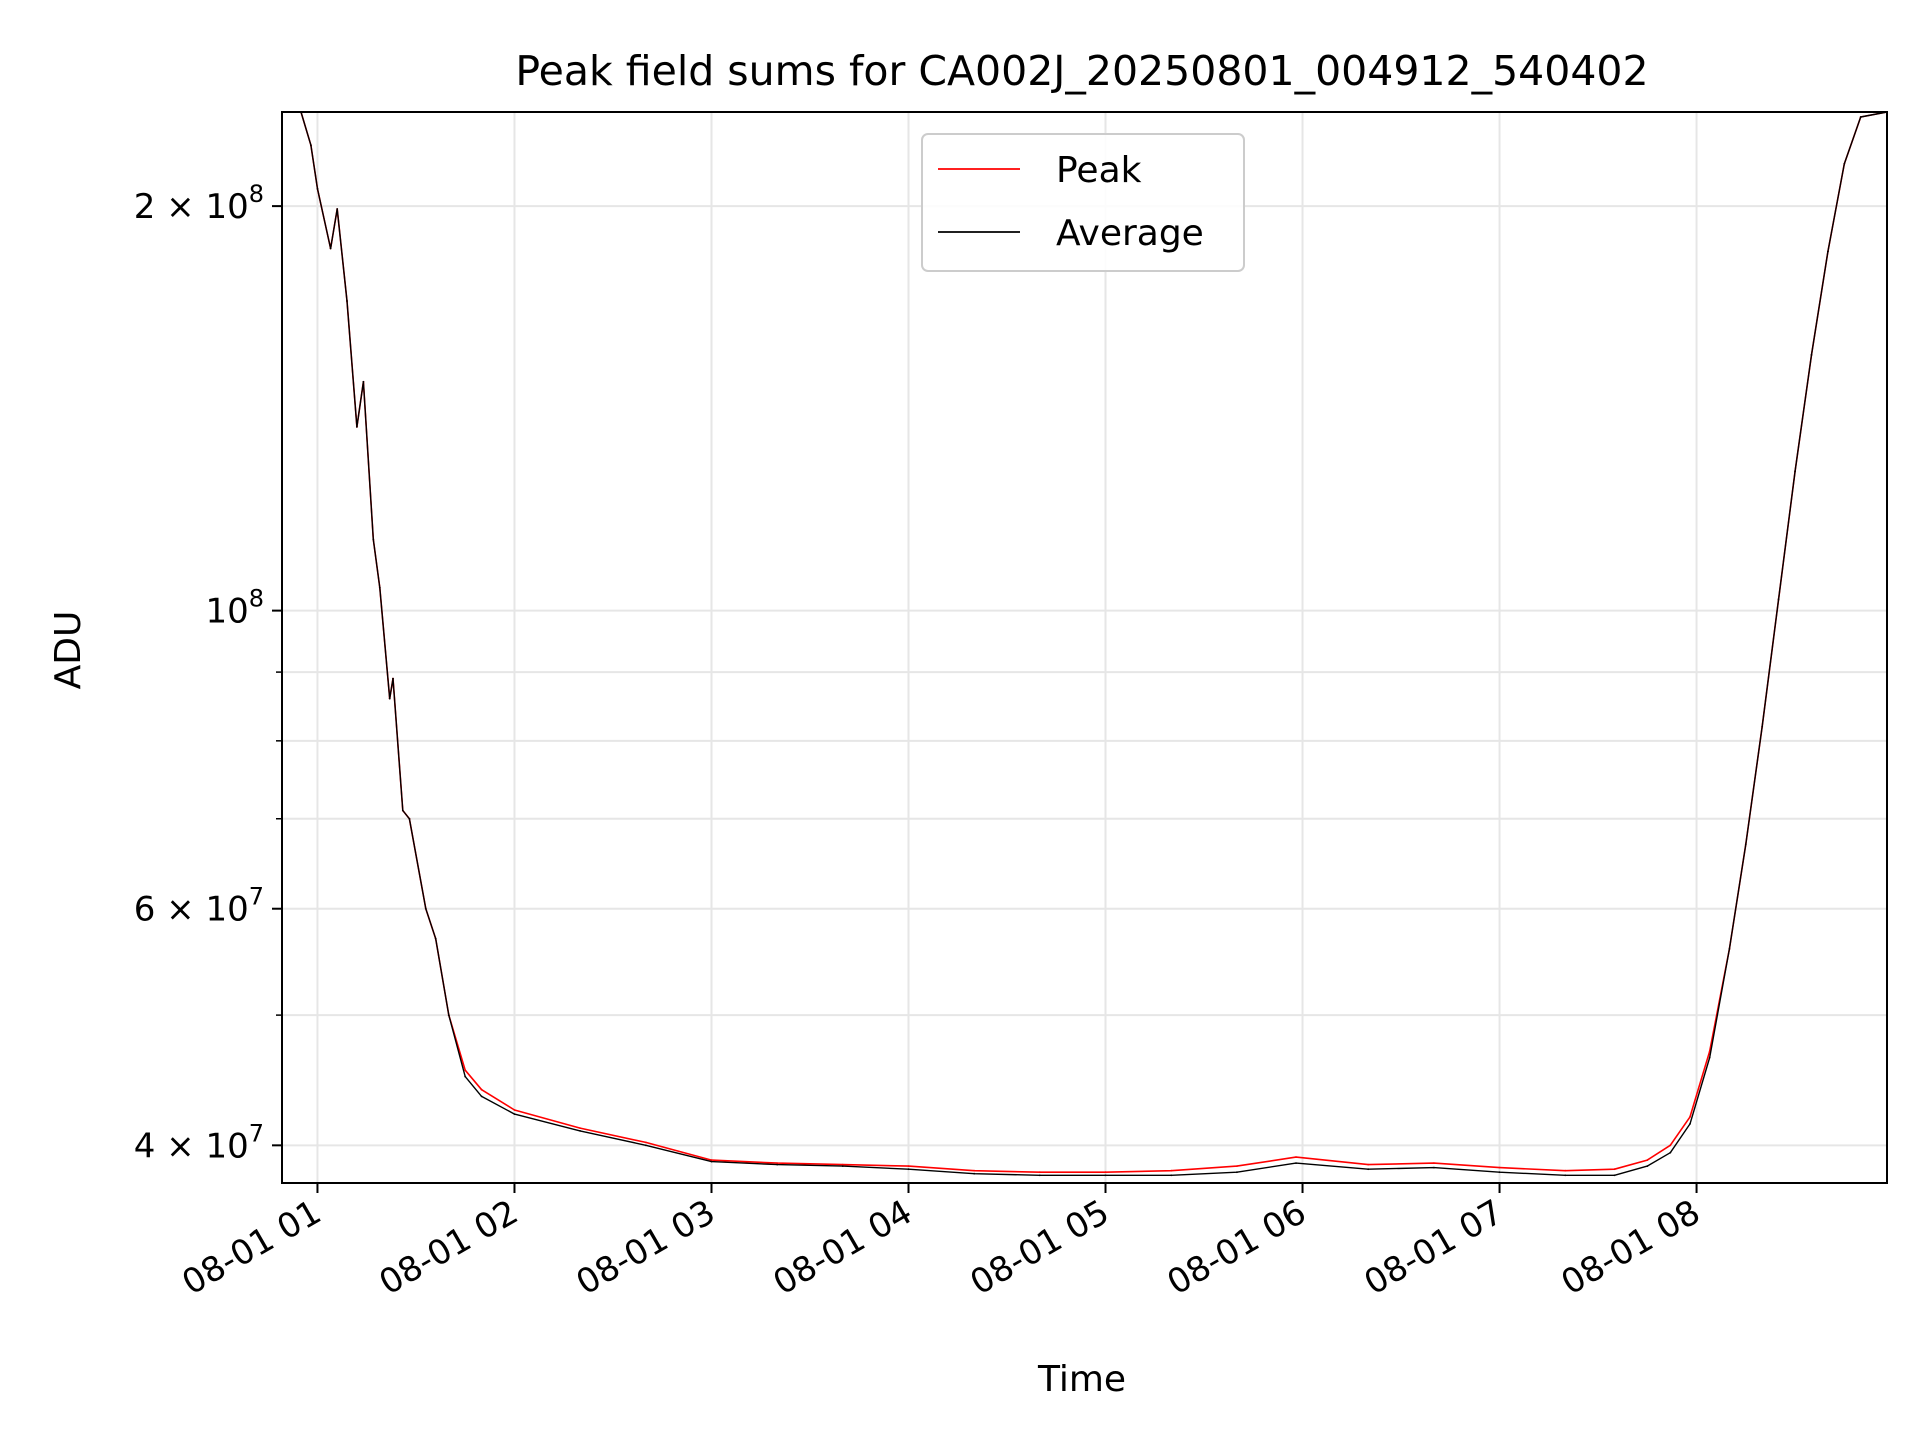 The height and width of the screenshot is (1440, 1920). Describe the element at coordinates (1081, 1379) in the screenshot. I see `x-axis-label: Time` at that location.